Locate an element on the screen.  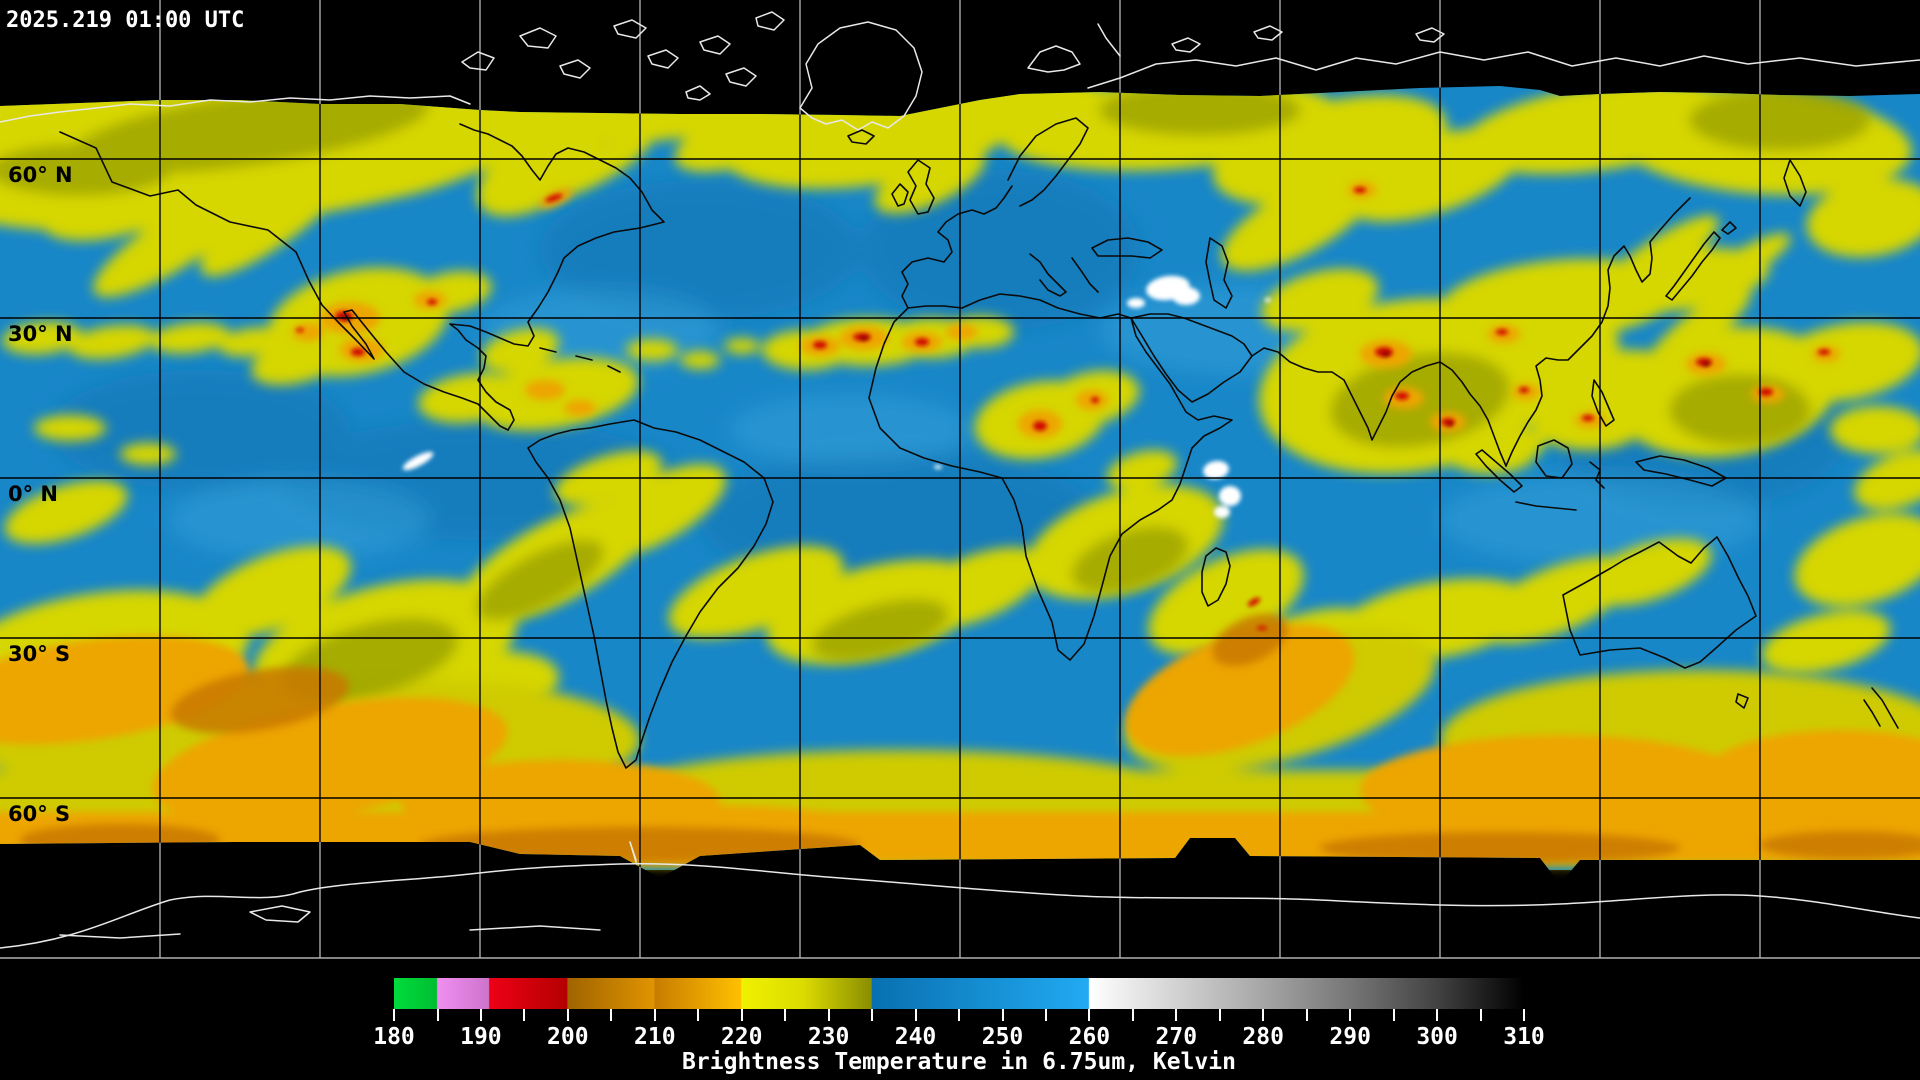
colorbar-tick-label: 310 is located at coordinates (1524, 1037).